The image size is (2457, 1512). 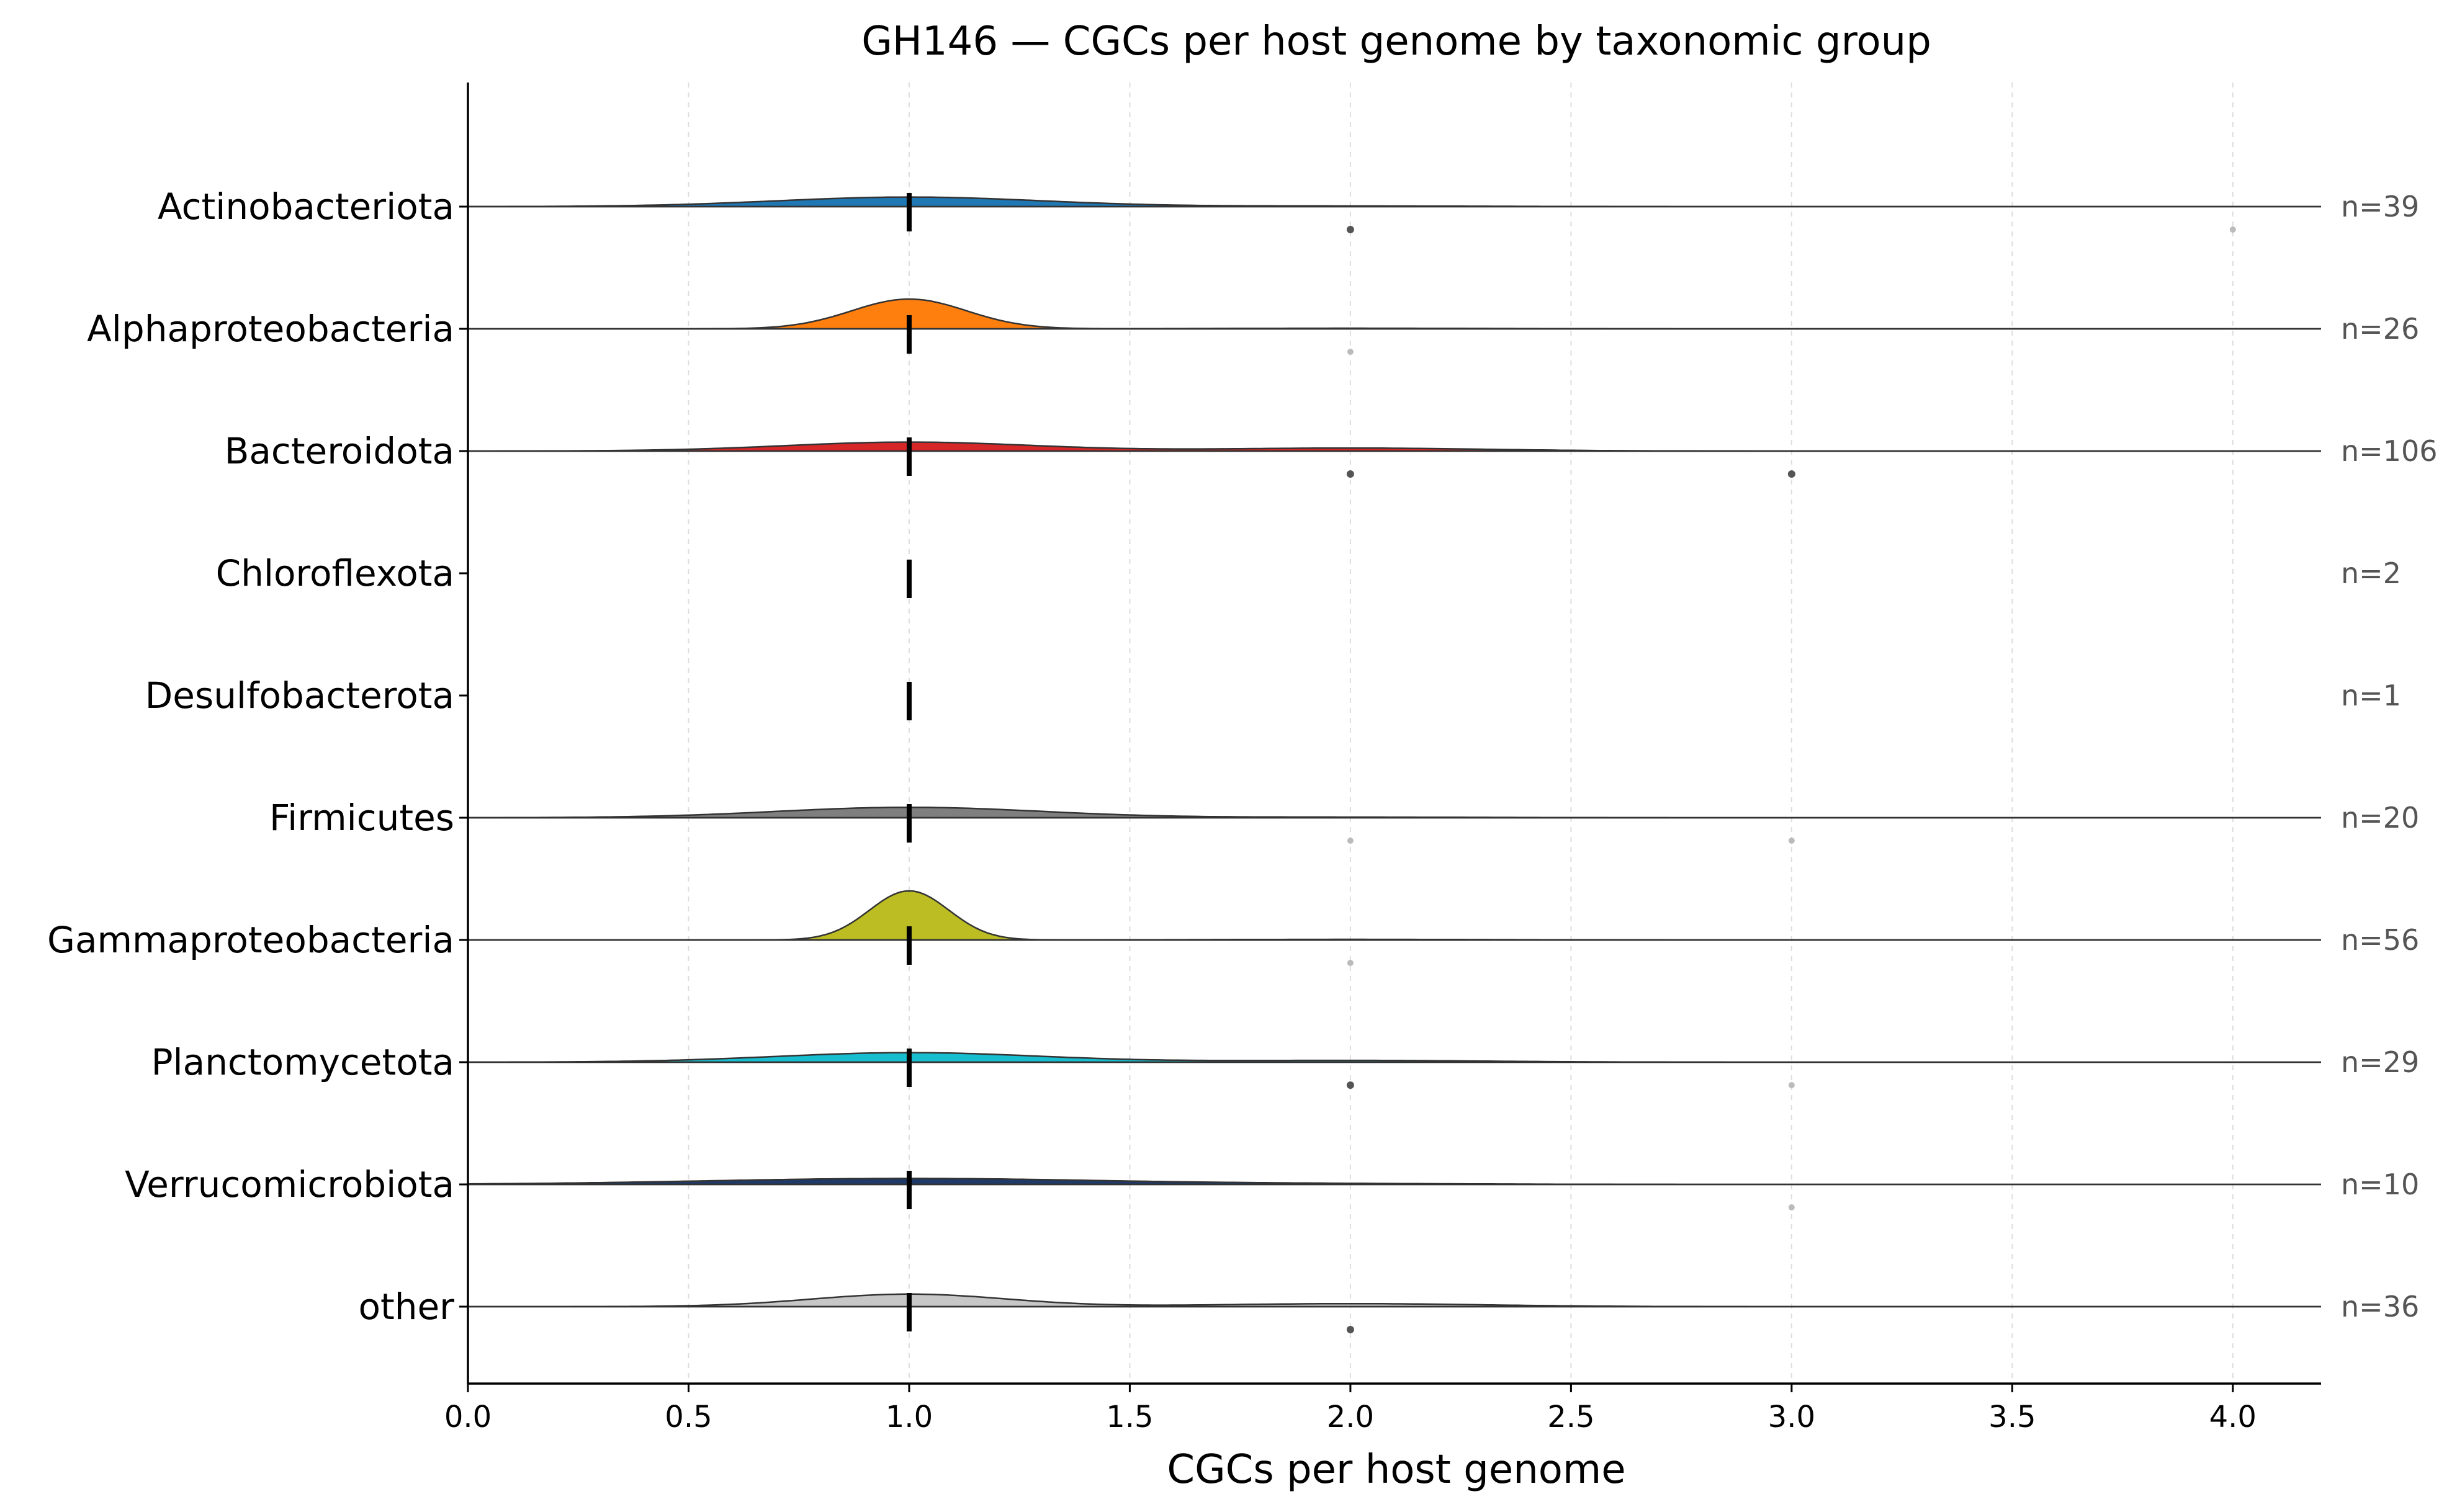 What do you see at coordinates (302, 1062) in the screenshot?
I see `category-label: Planctomycetota` at bounding box center [302, 1062].